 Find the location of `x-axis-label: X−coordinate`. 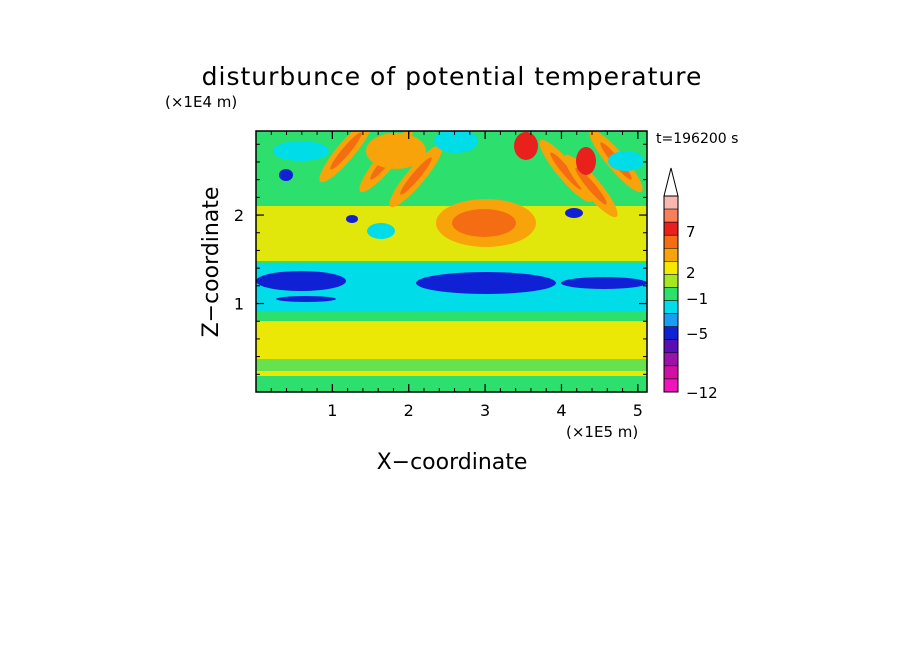

x-axis-label: X−coordinate is located at coordinates (452, 462).